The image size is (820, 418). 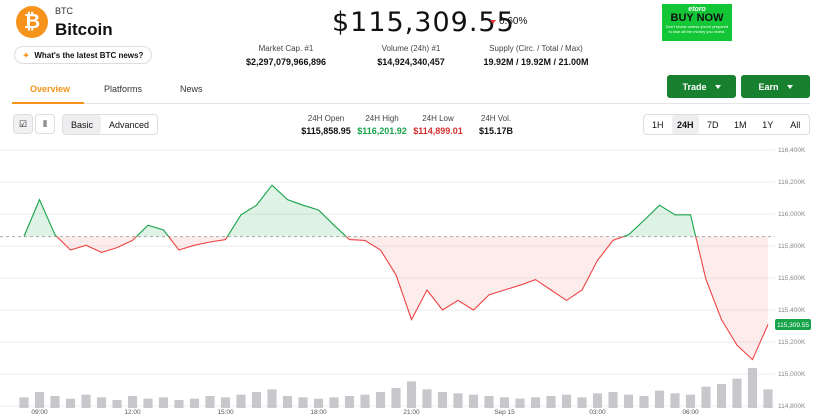 What do you see at coordinates (50, 89) in the screenshot?
I see `tab-overview: Overview` at bounding box center [50, 89].